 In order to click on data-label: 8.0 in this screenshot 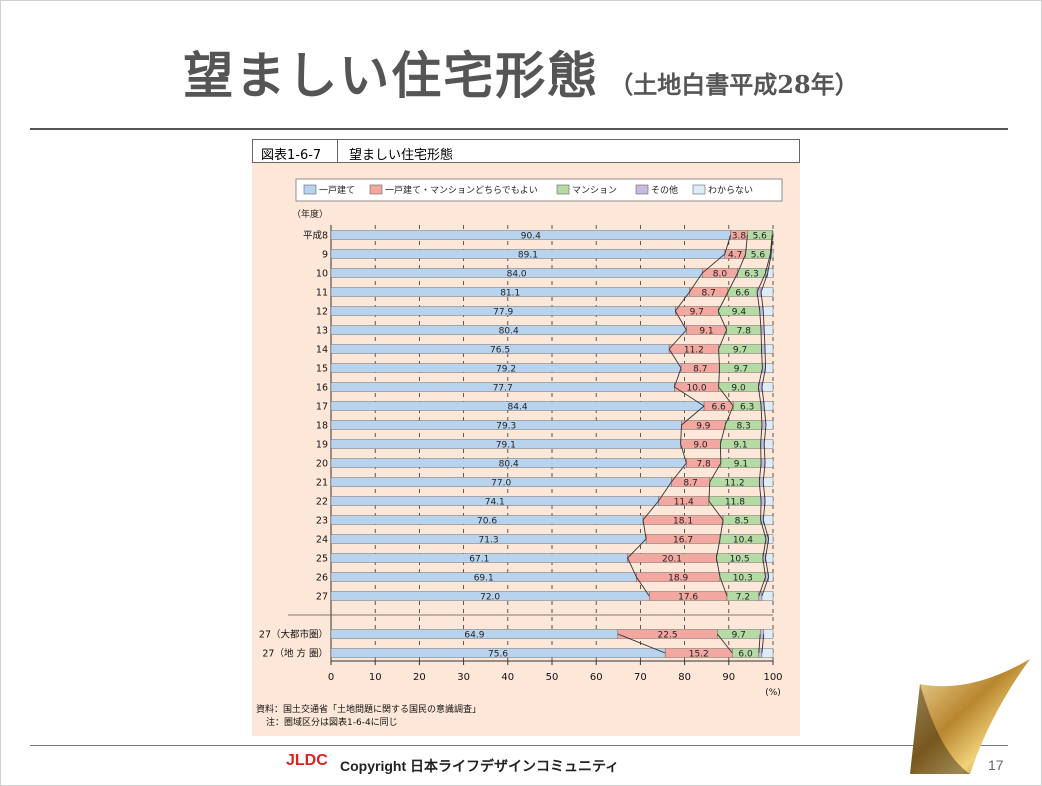, I will do `click(720, 275)`.